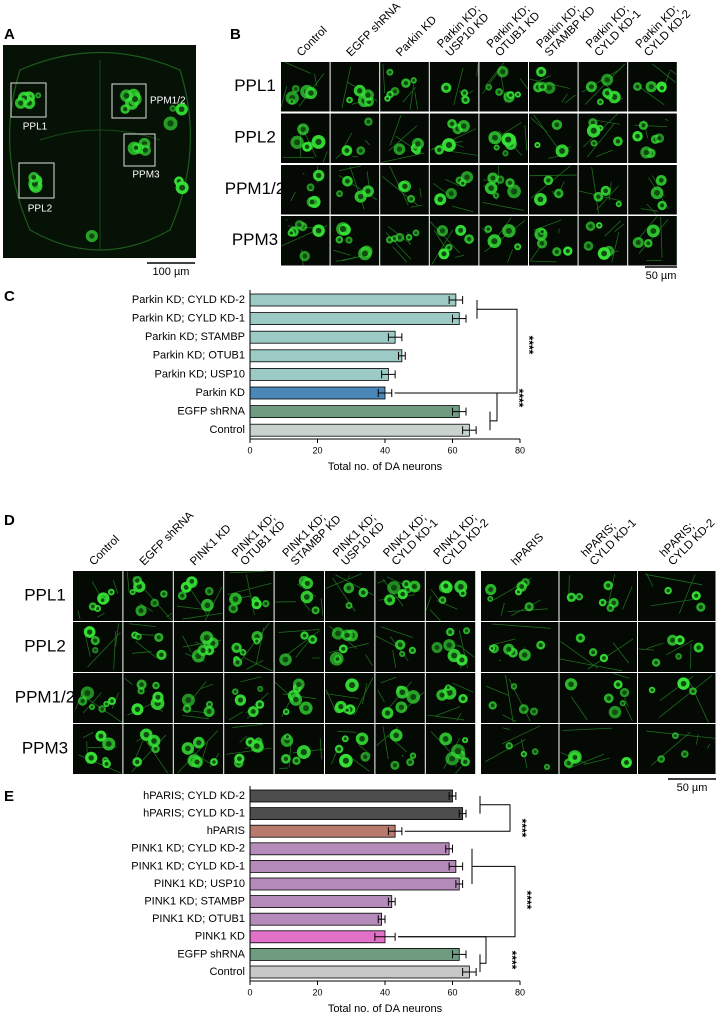 This screenshot has height=1019, width=718. Describe the element at coordinates (410, 540) in the screenshot. I see `column-header: PINK1 KD;CYLD KD-1` at that location.